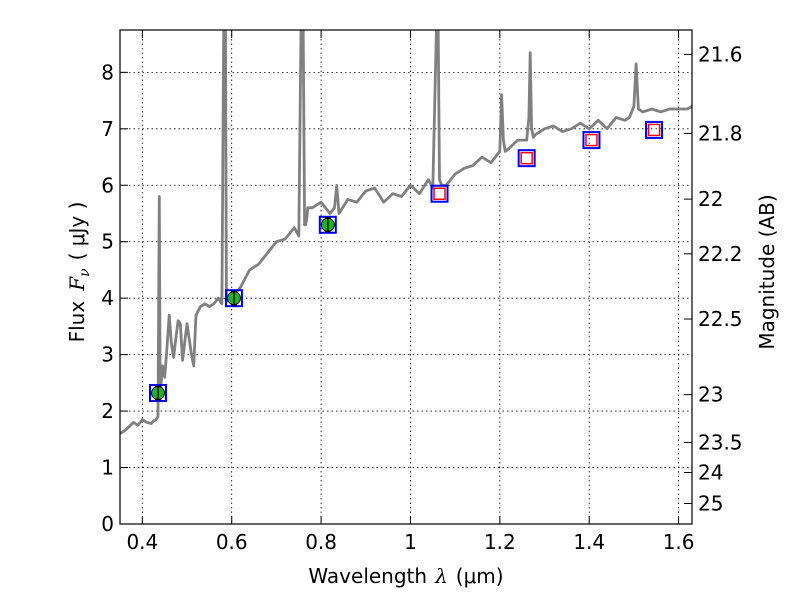 Image resolution: width=800 pixels, height=600 pixels. I want to click on y2-tick-label: 24, so click(710, 473).